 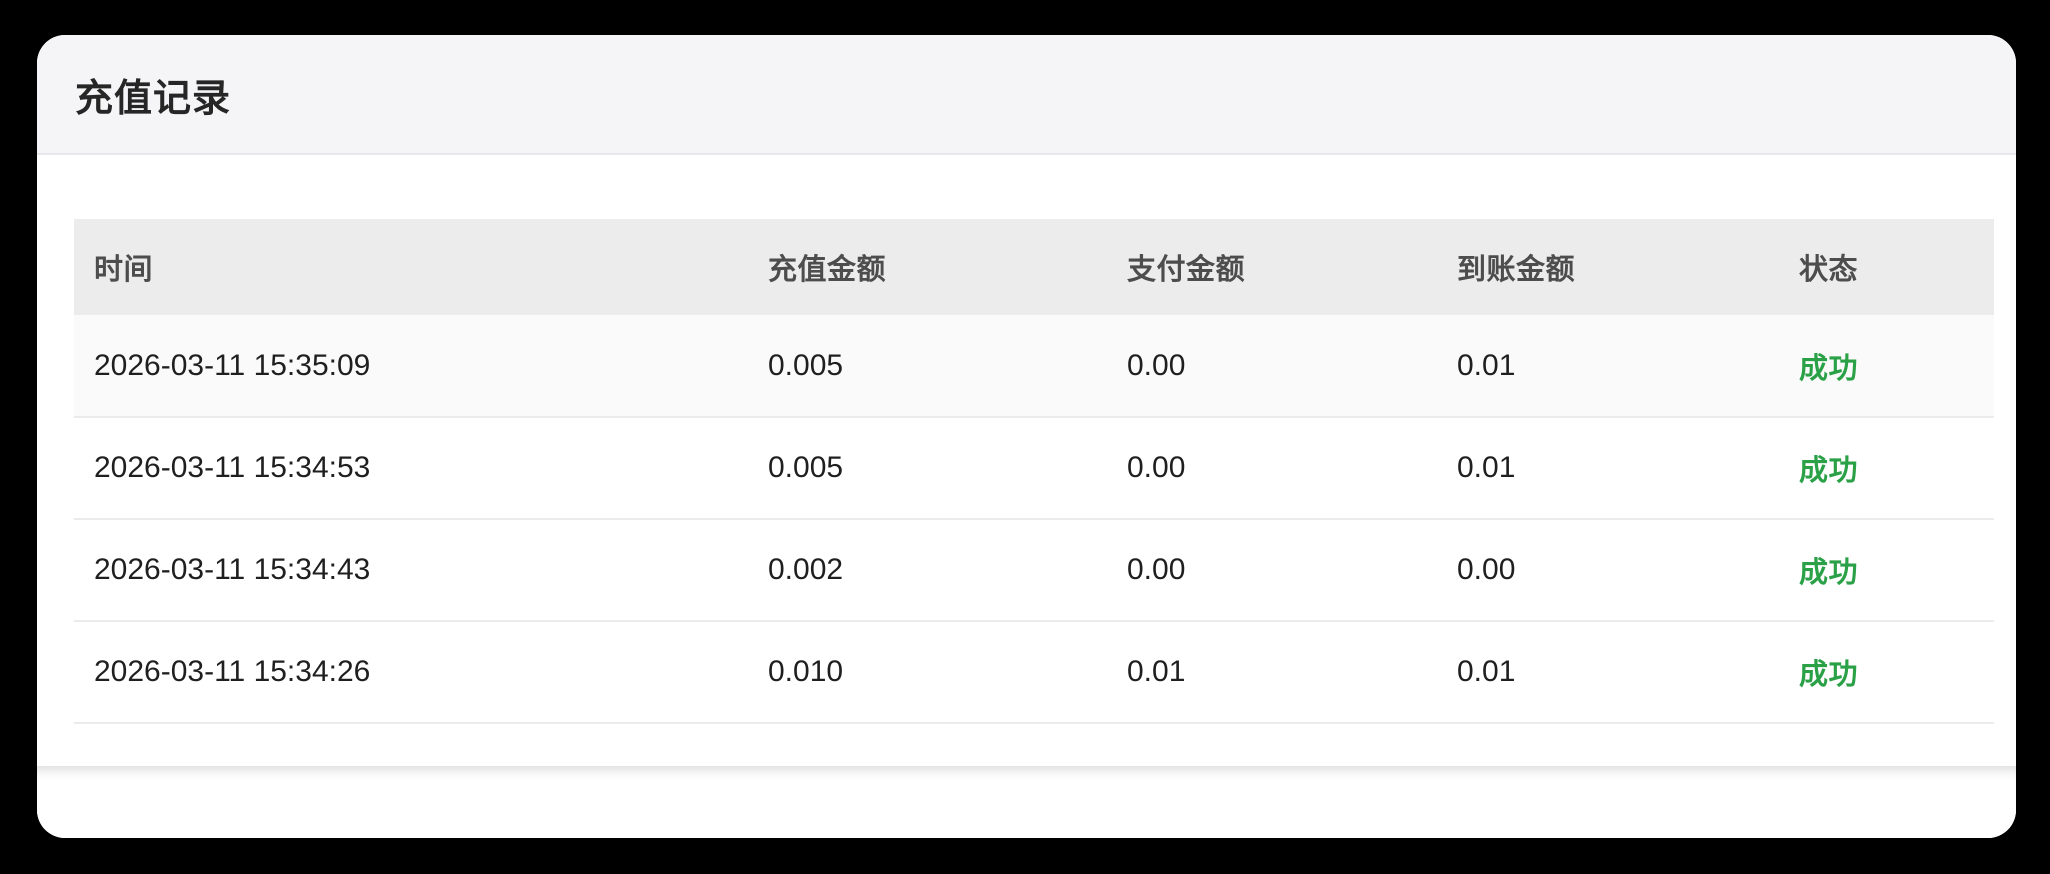 What do you see at coordinates (1516, 270) in the screenshot?
I see `column-header-received: 到账金额` at bounding box center [1516, 270].